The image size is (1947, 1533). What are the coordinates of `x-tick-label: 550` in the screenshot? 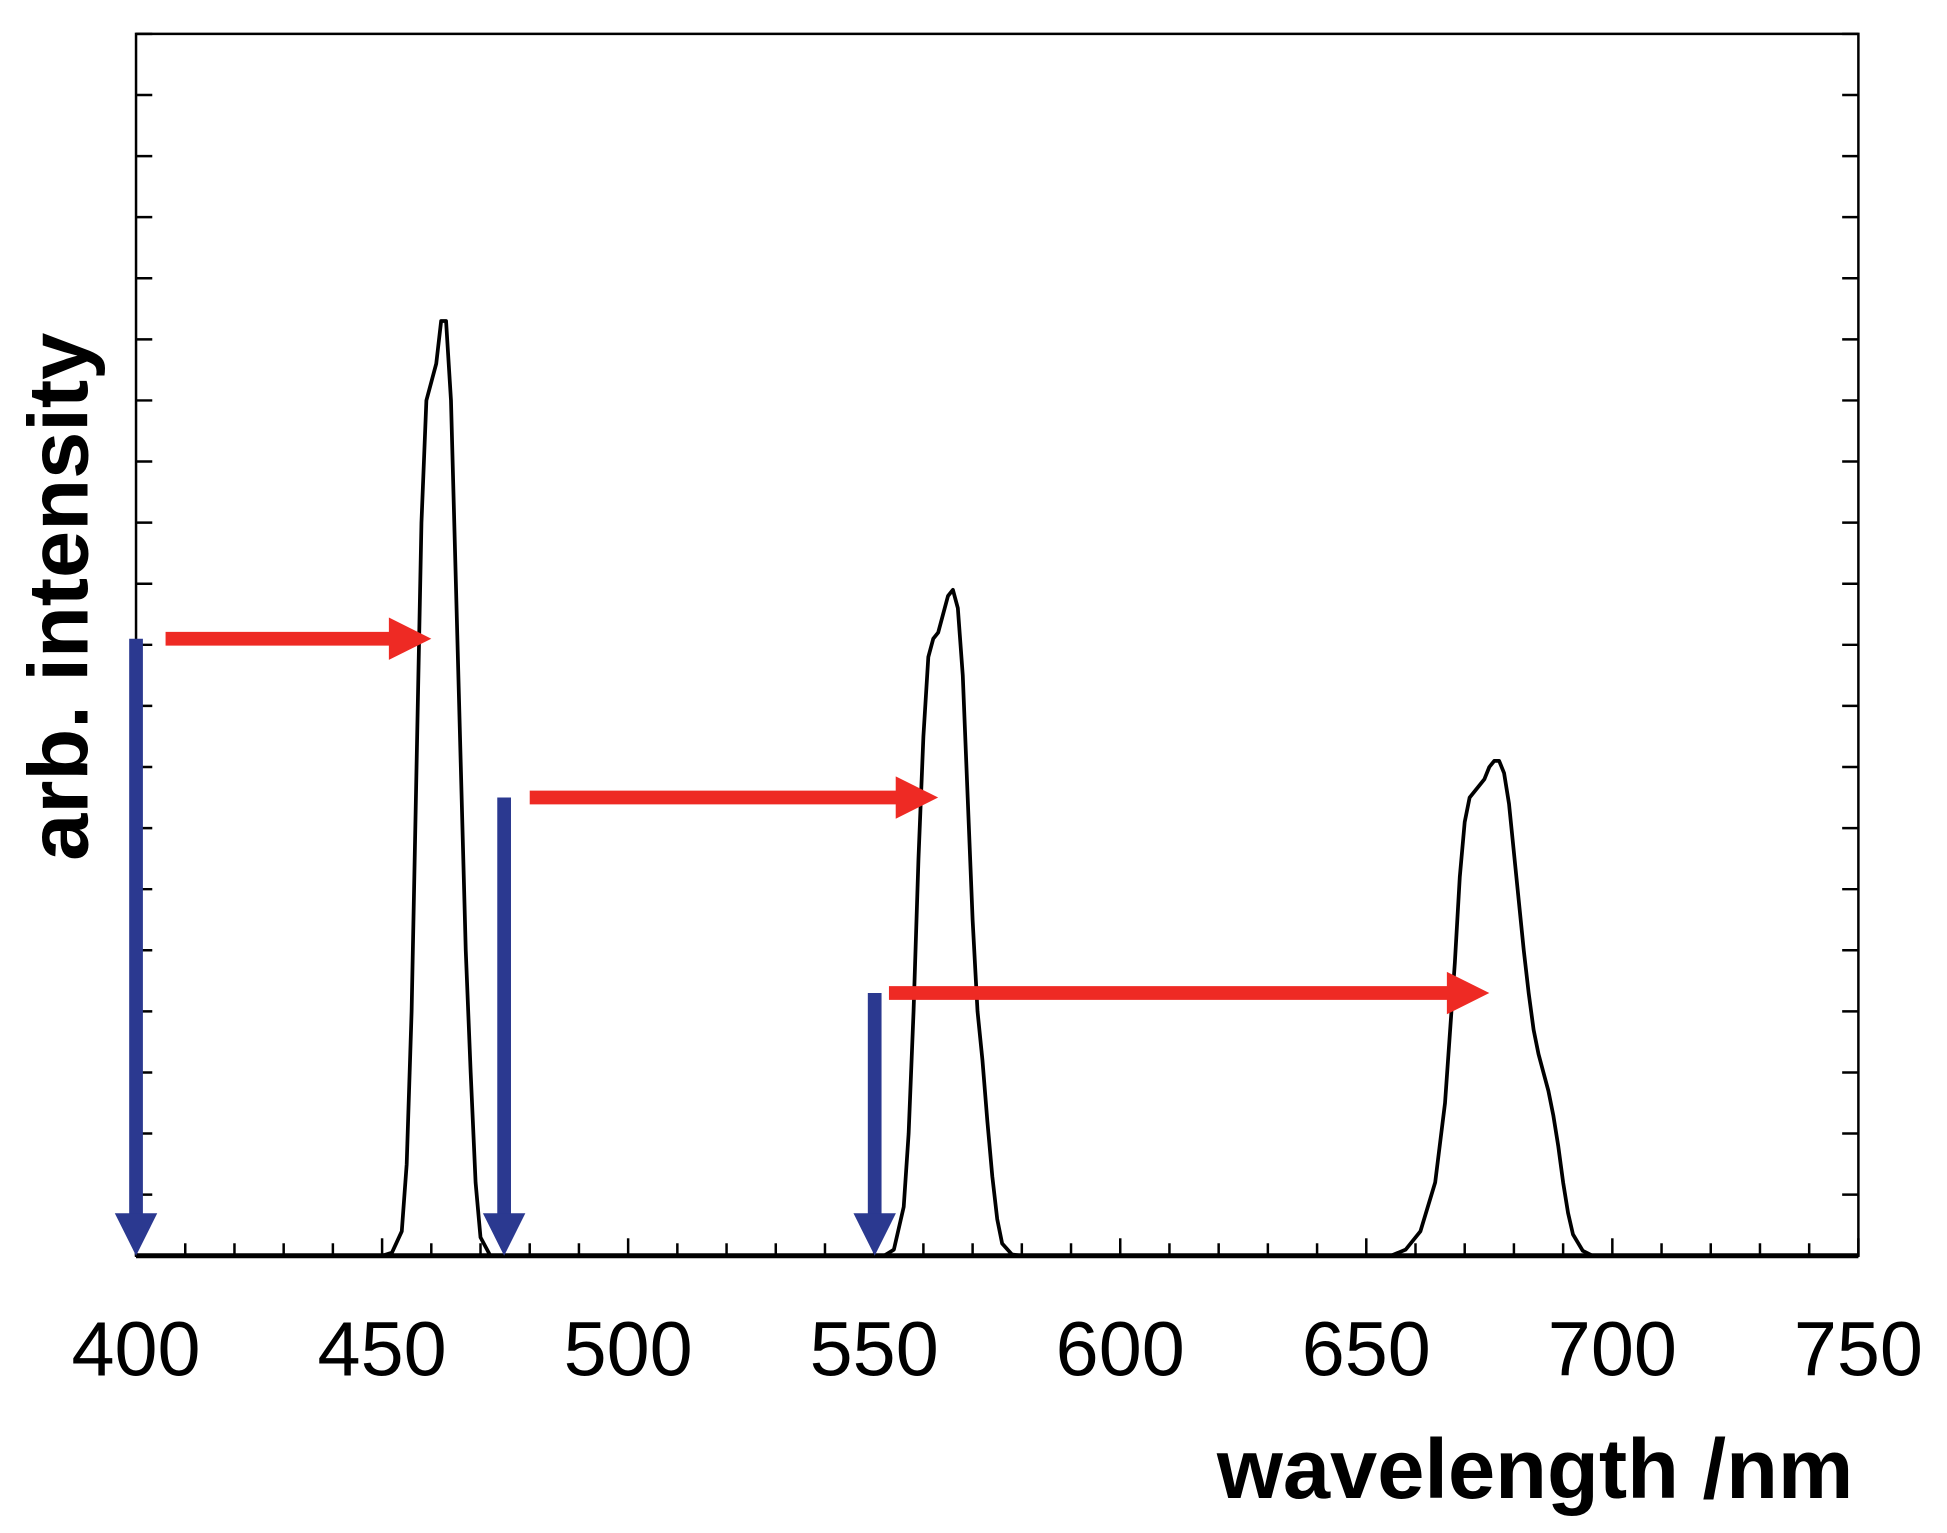 It's located at (874, 1350).